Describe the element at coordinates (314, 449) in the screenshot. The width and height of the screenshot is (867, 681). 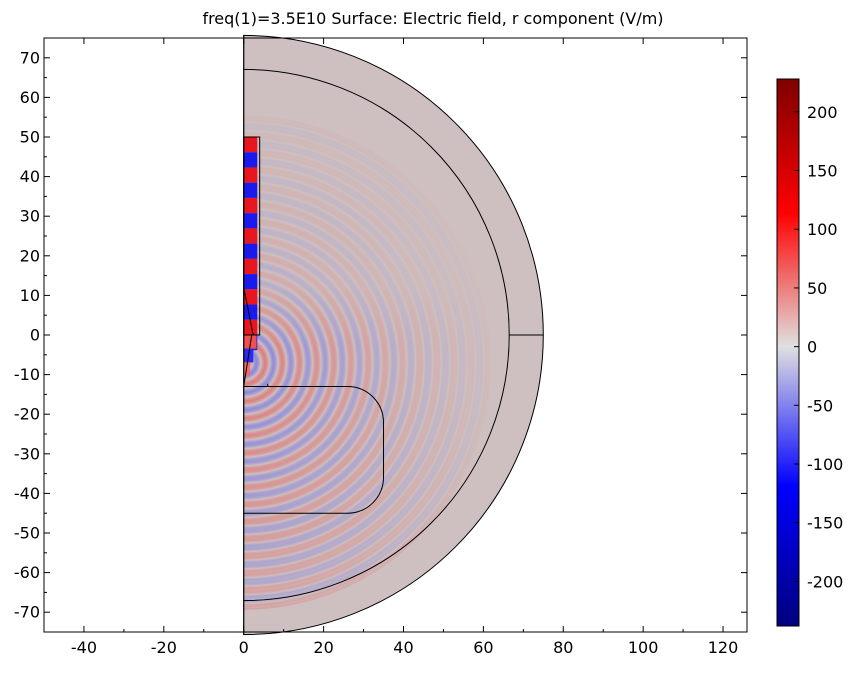
I see `lens-outline` at that location.